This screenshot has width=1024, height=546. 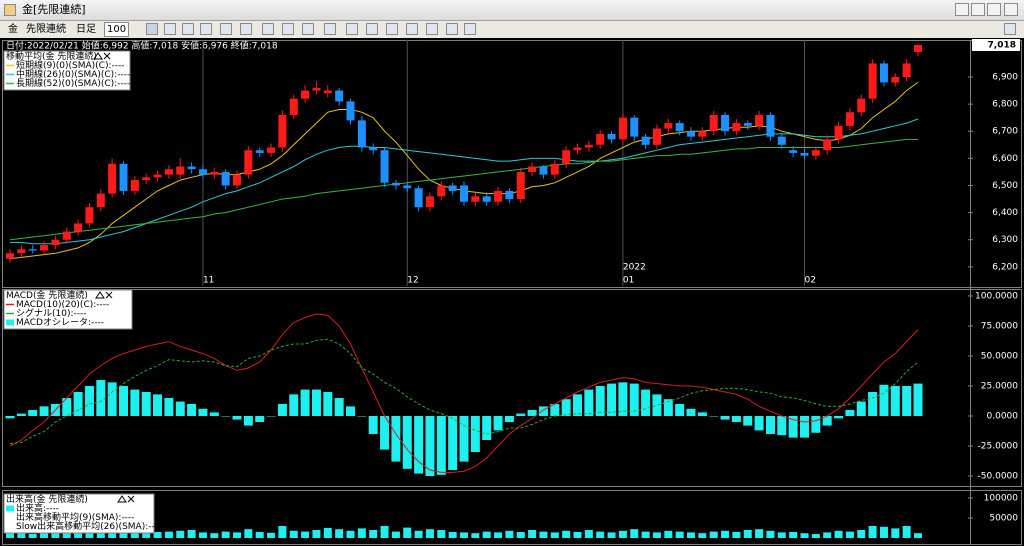 What do you see at coordinates (512, 29) in the screenshot?
I see `toolbar: 金 先限連続 日足 100` at bounding box center [512, 29].